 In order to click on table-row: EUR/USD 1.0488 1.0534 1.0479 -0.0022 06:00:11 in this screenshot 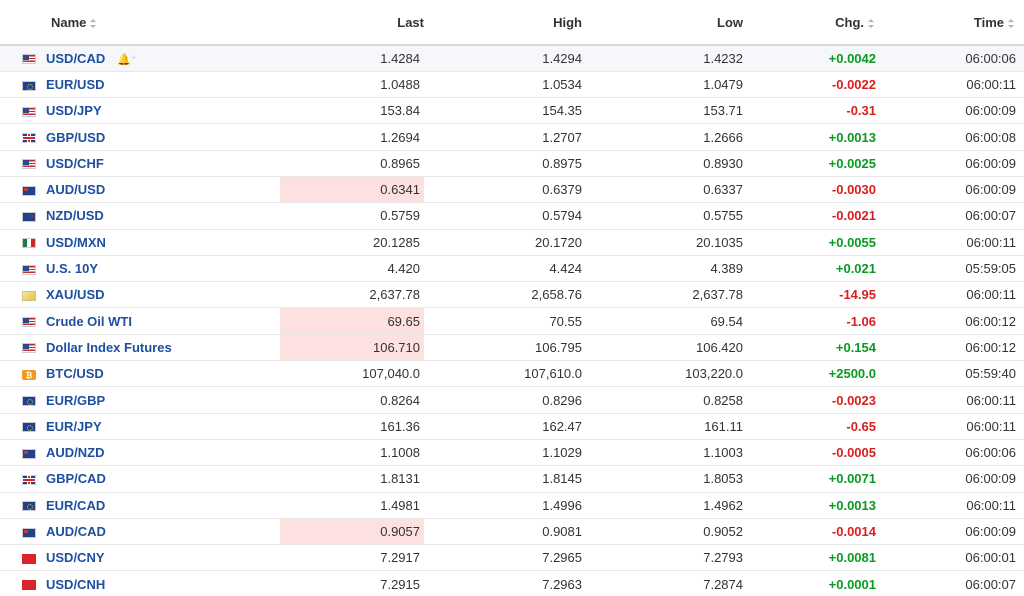, I will do `click(512, 84)`.